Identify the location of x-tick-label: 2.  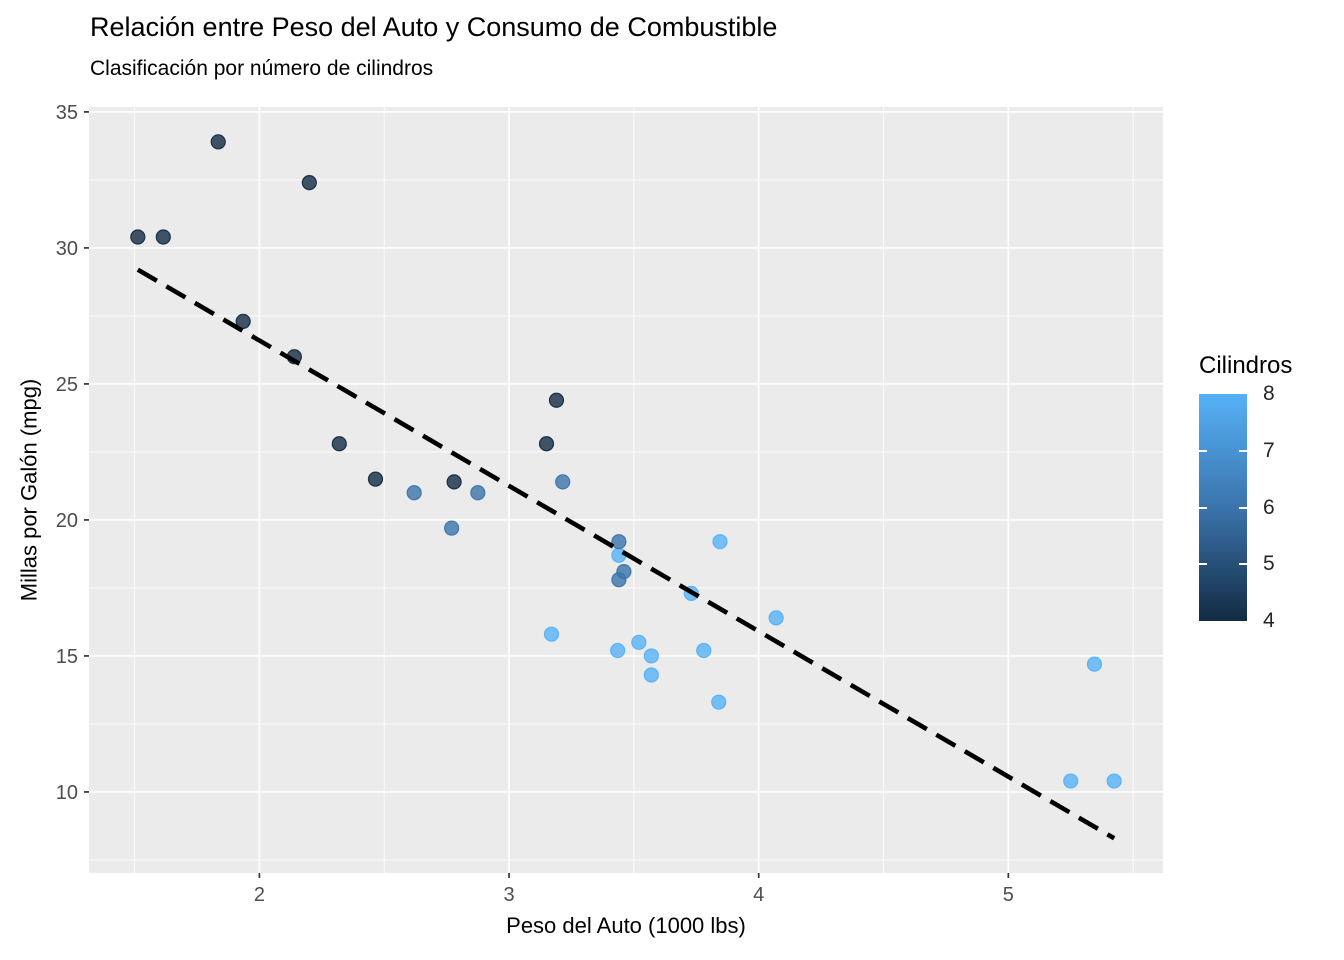
(259, 895).